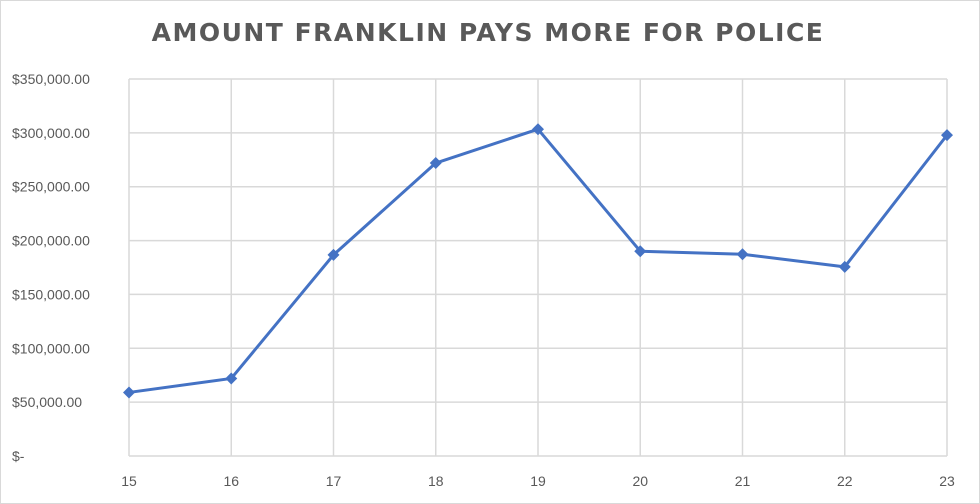 The width and height of the screenshot is (980, 504). I want to click on y-tick-label: $150,000.00, so click(51, 294).